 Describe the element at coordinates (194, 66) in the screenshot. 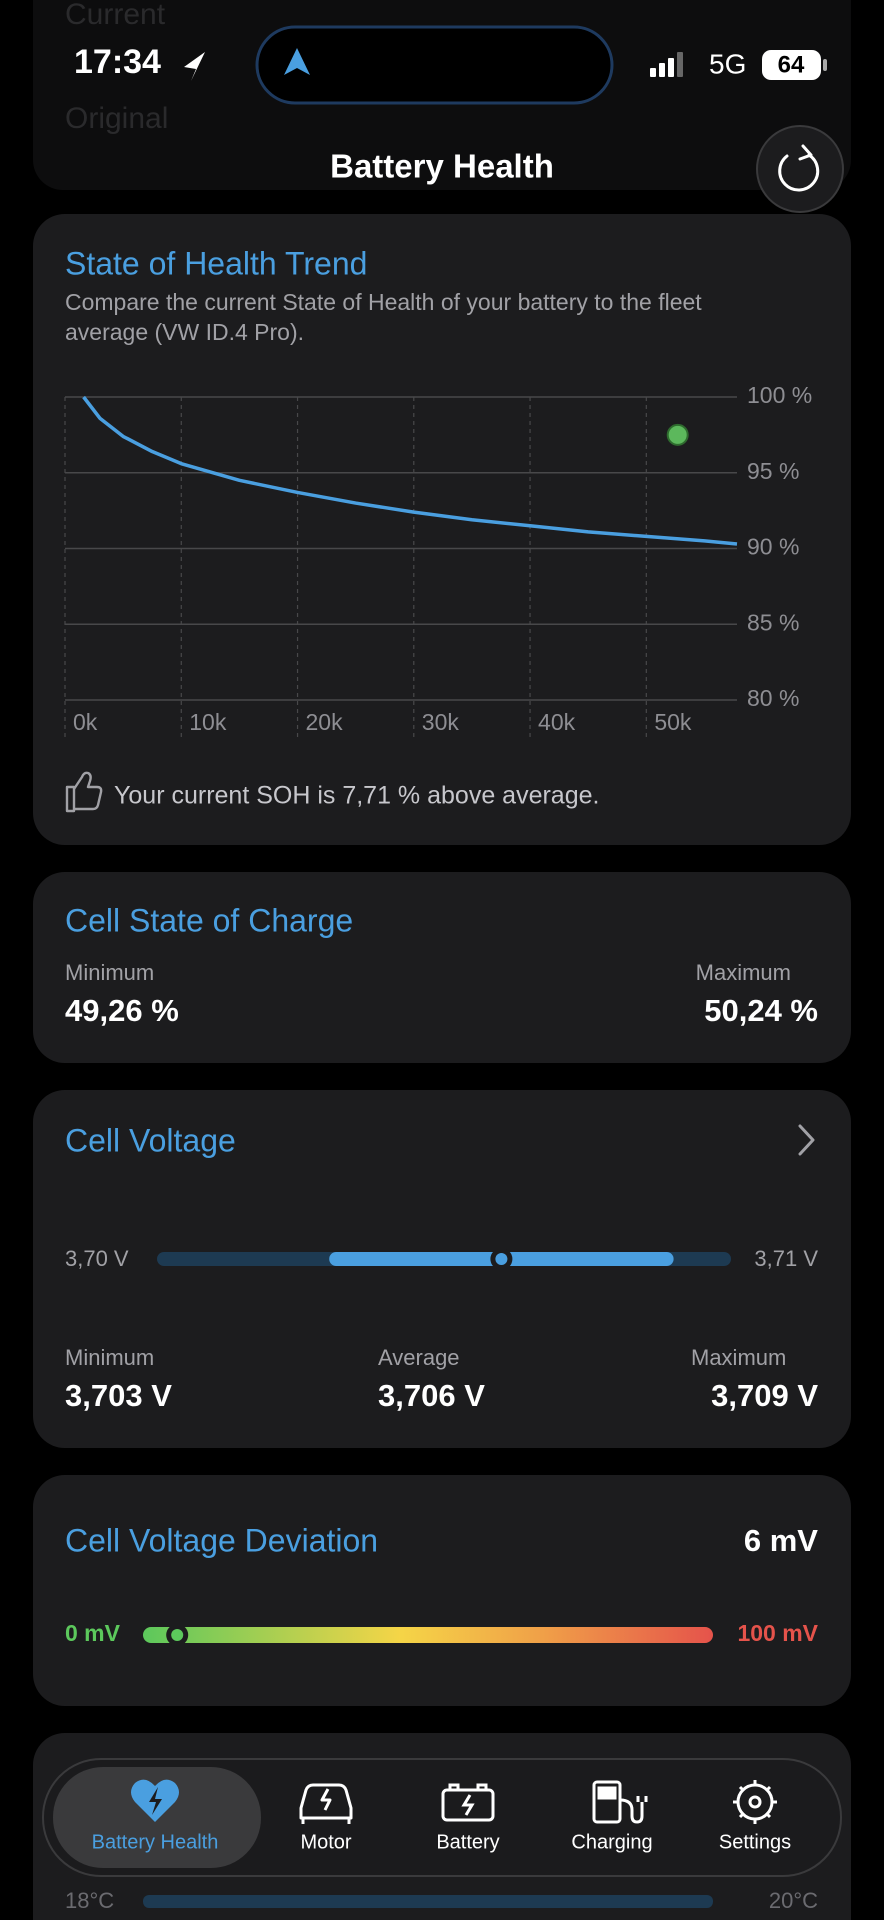

I see `location-icon` at that location.